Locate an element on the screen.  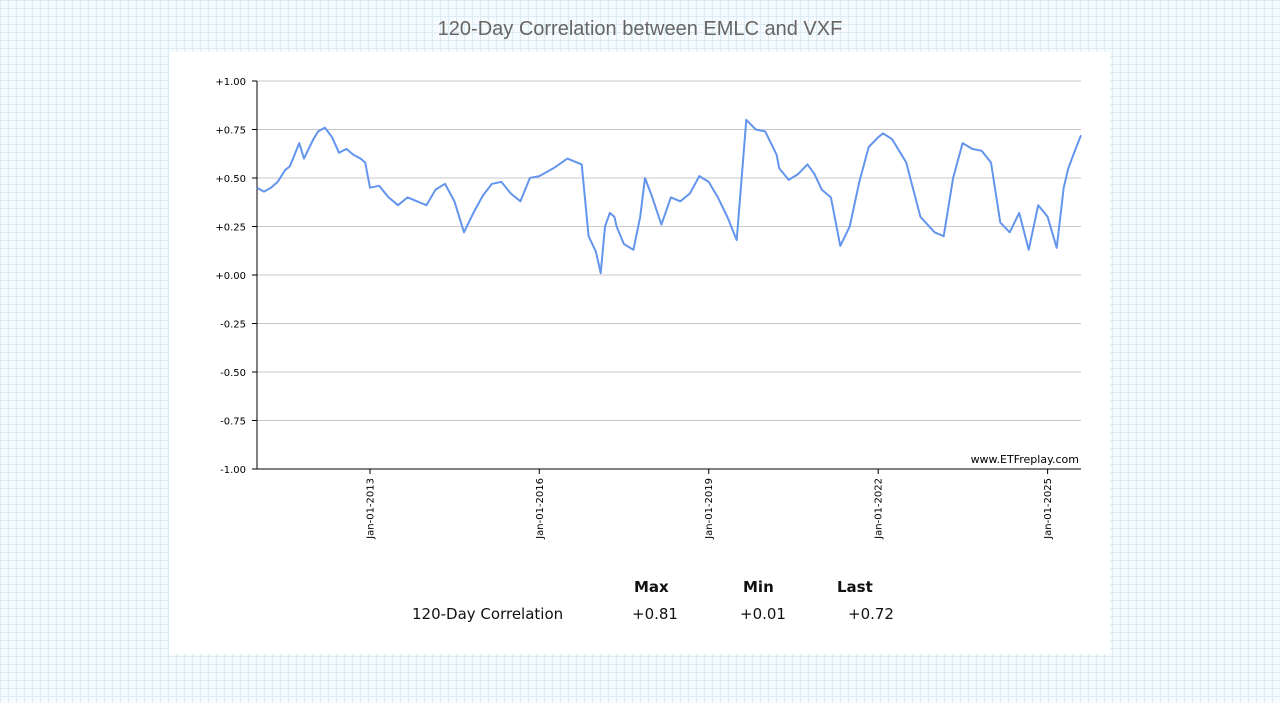
correlation-series-line is located at coordinates (669, 196).